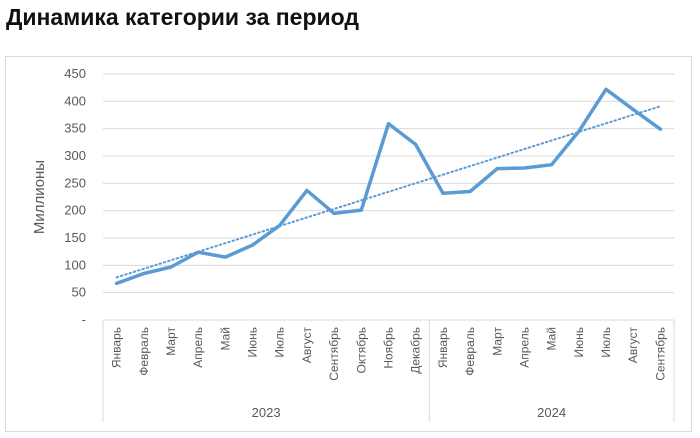  I want to click on chart-title: Динамика категории за период, so click(182, 17).